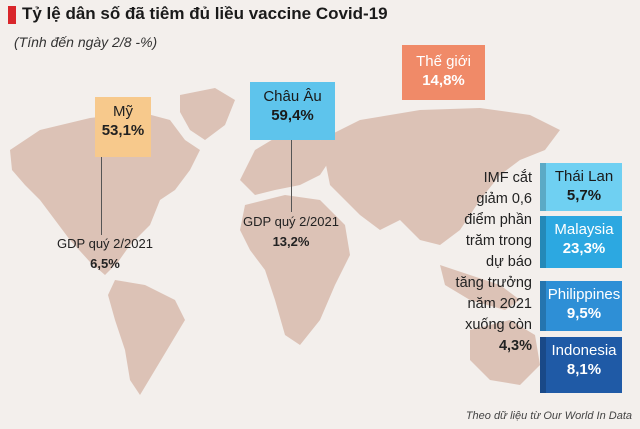  I want to click on imf-line: tăng trưởng, so click(493, 283).